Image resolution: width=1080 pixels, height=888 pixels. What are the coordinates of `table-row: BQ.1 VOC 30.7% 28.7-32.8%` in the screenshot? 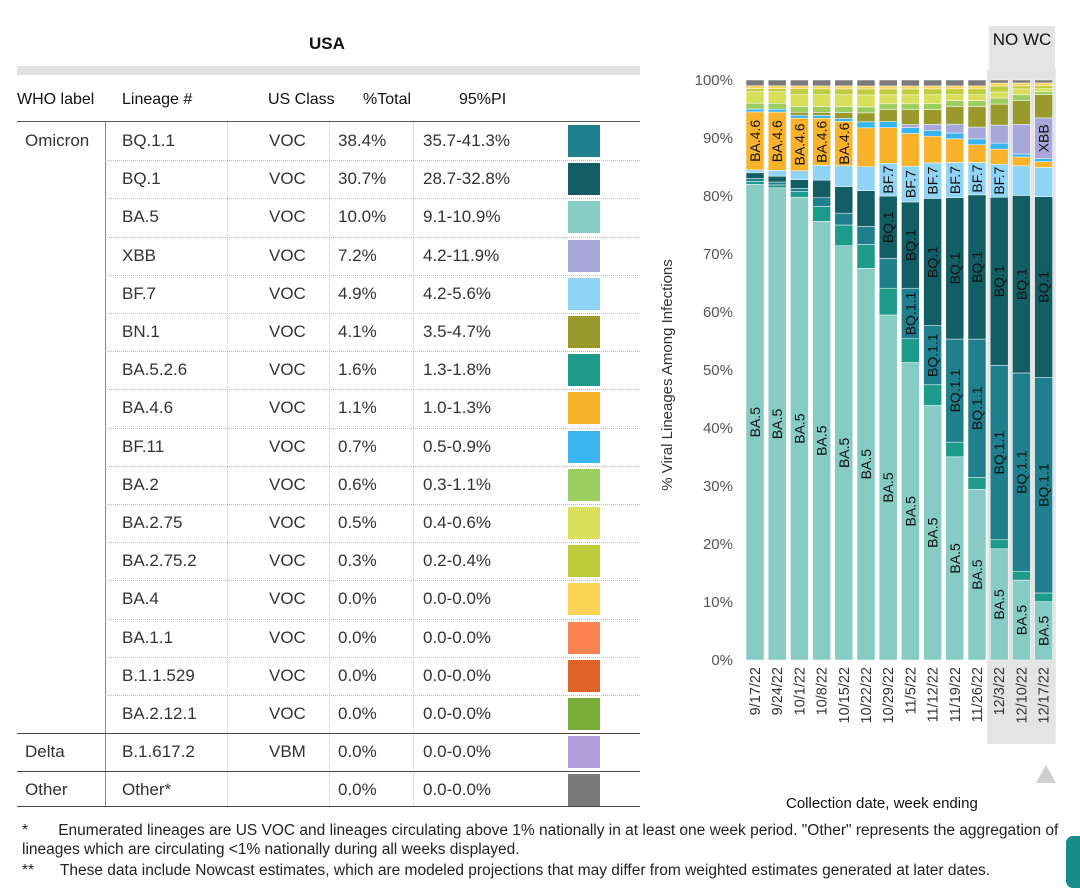 It's located at (328, 179).